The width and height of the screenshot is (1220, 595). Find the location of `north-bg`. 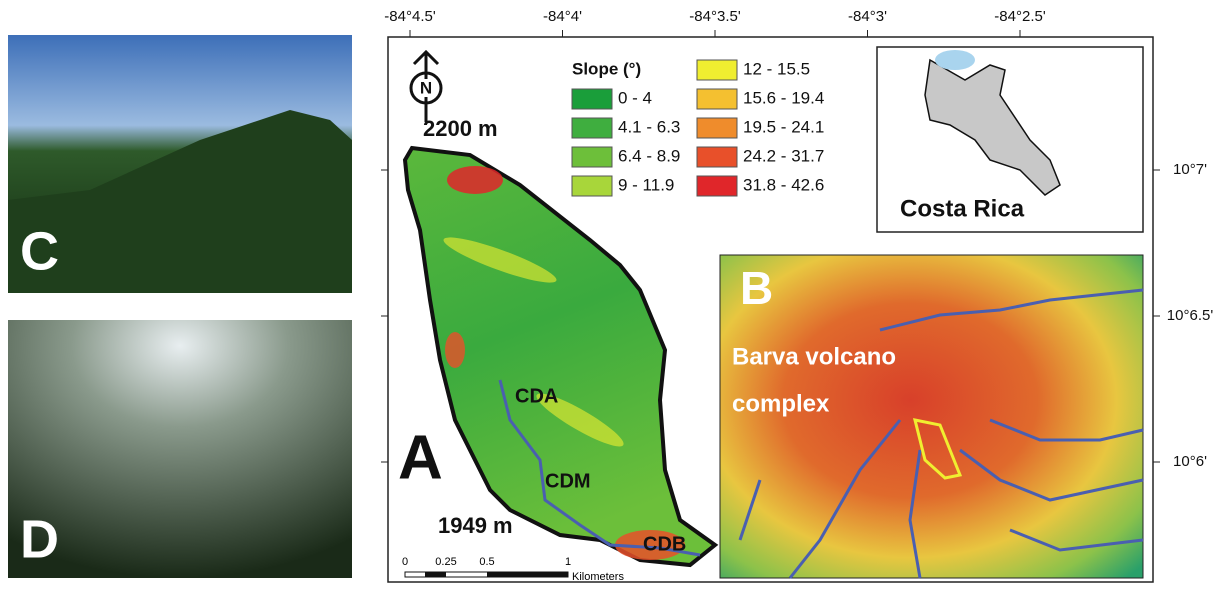

north-bg is located at coordinates (426, 88).